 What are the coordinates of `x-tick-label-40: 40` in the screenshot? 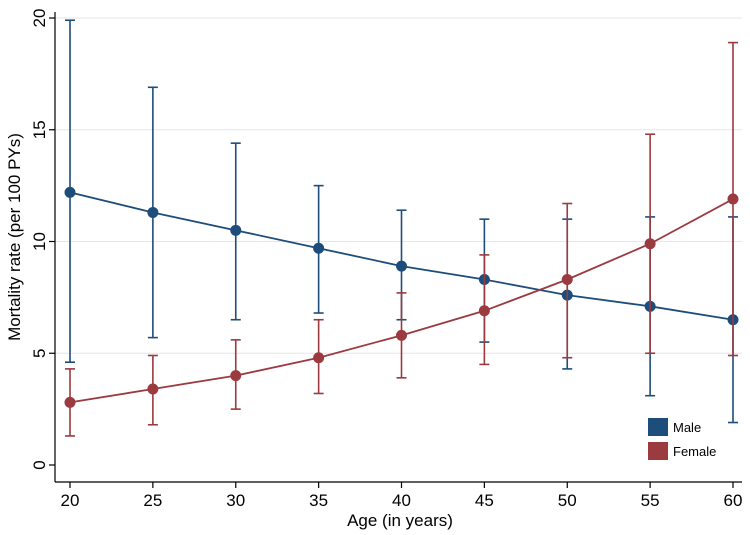 It's located at (401, 500).